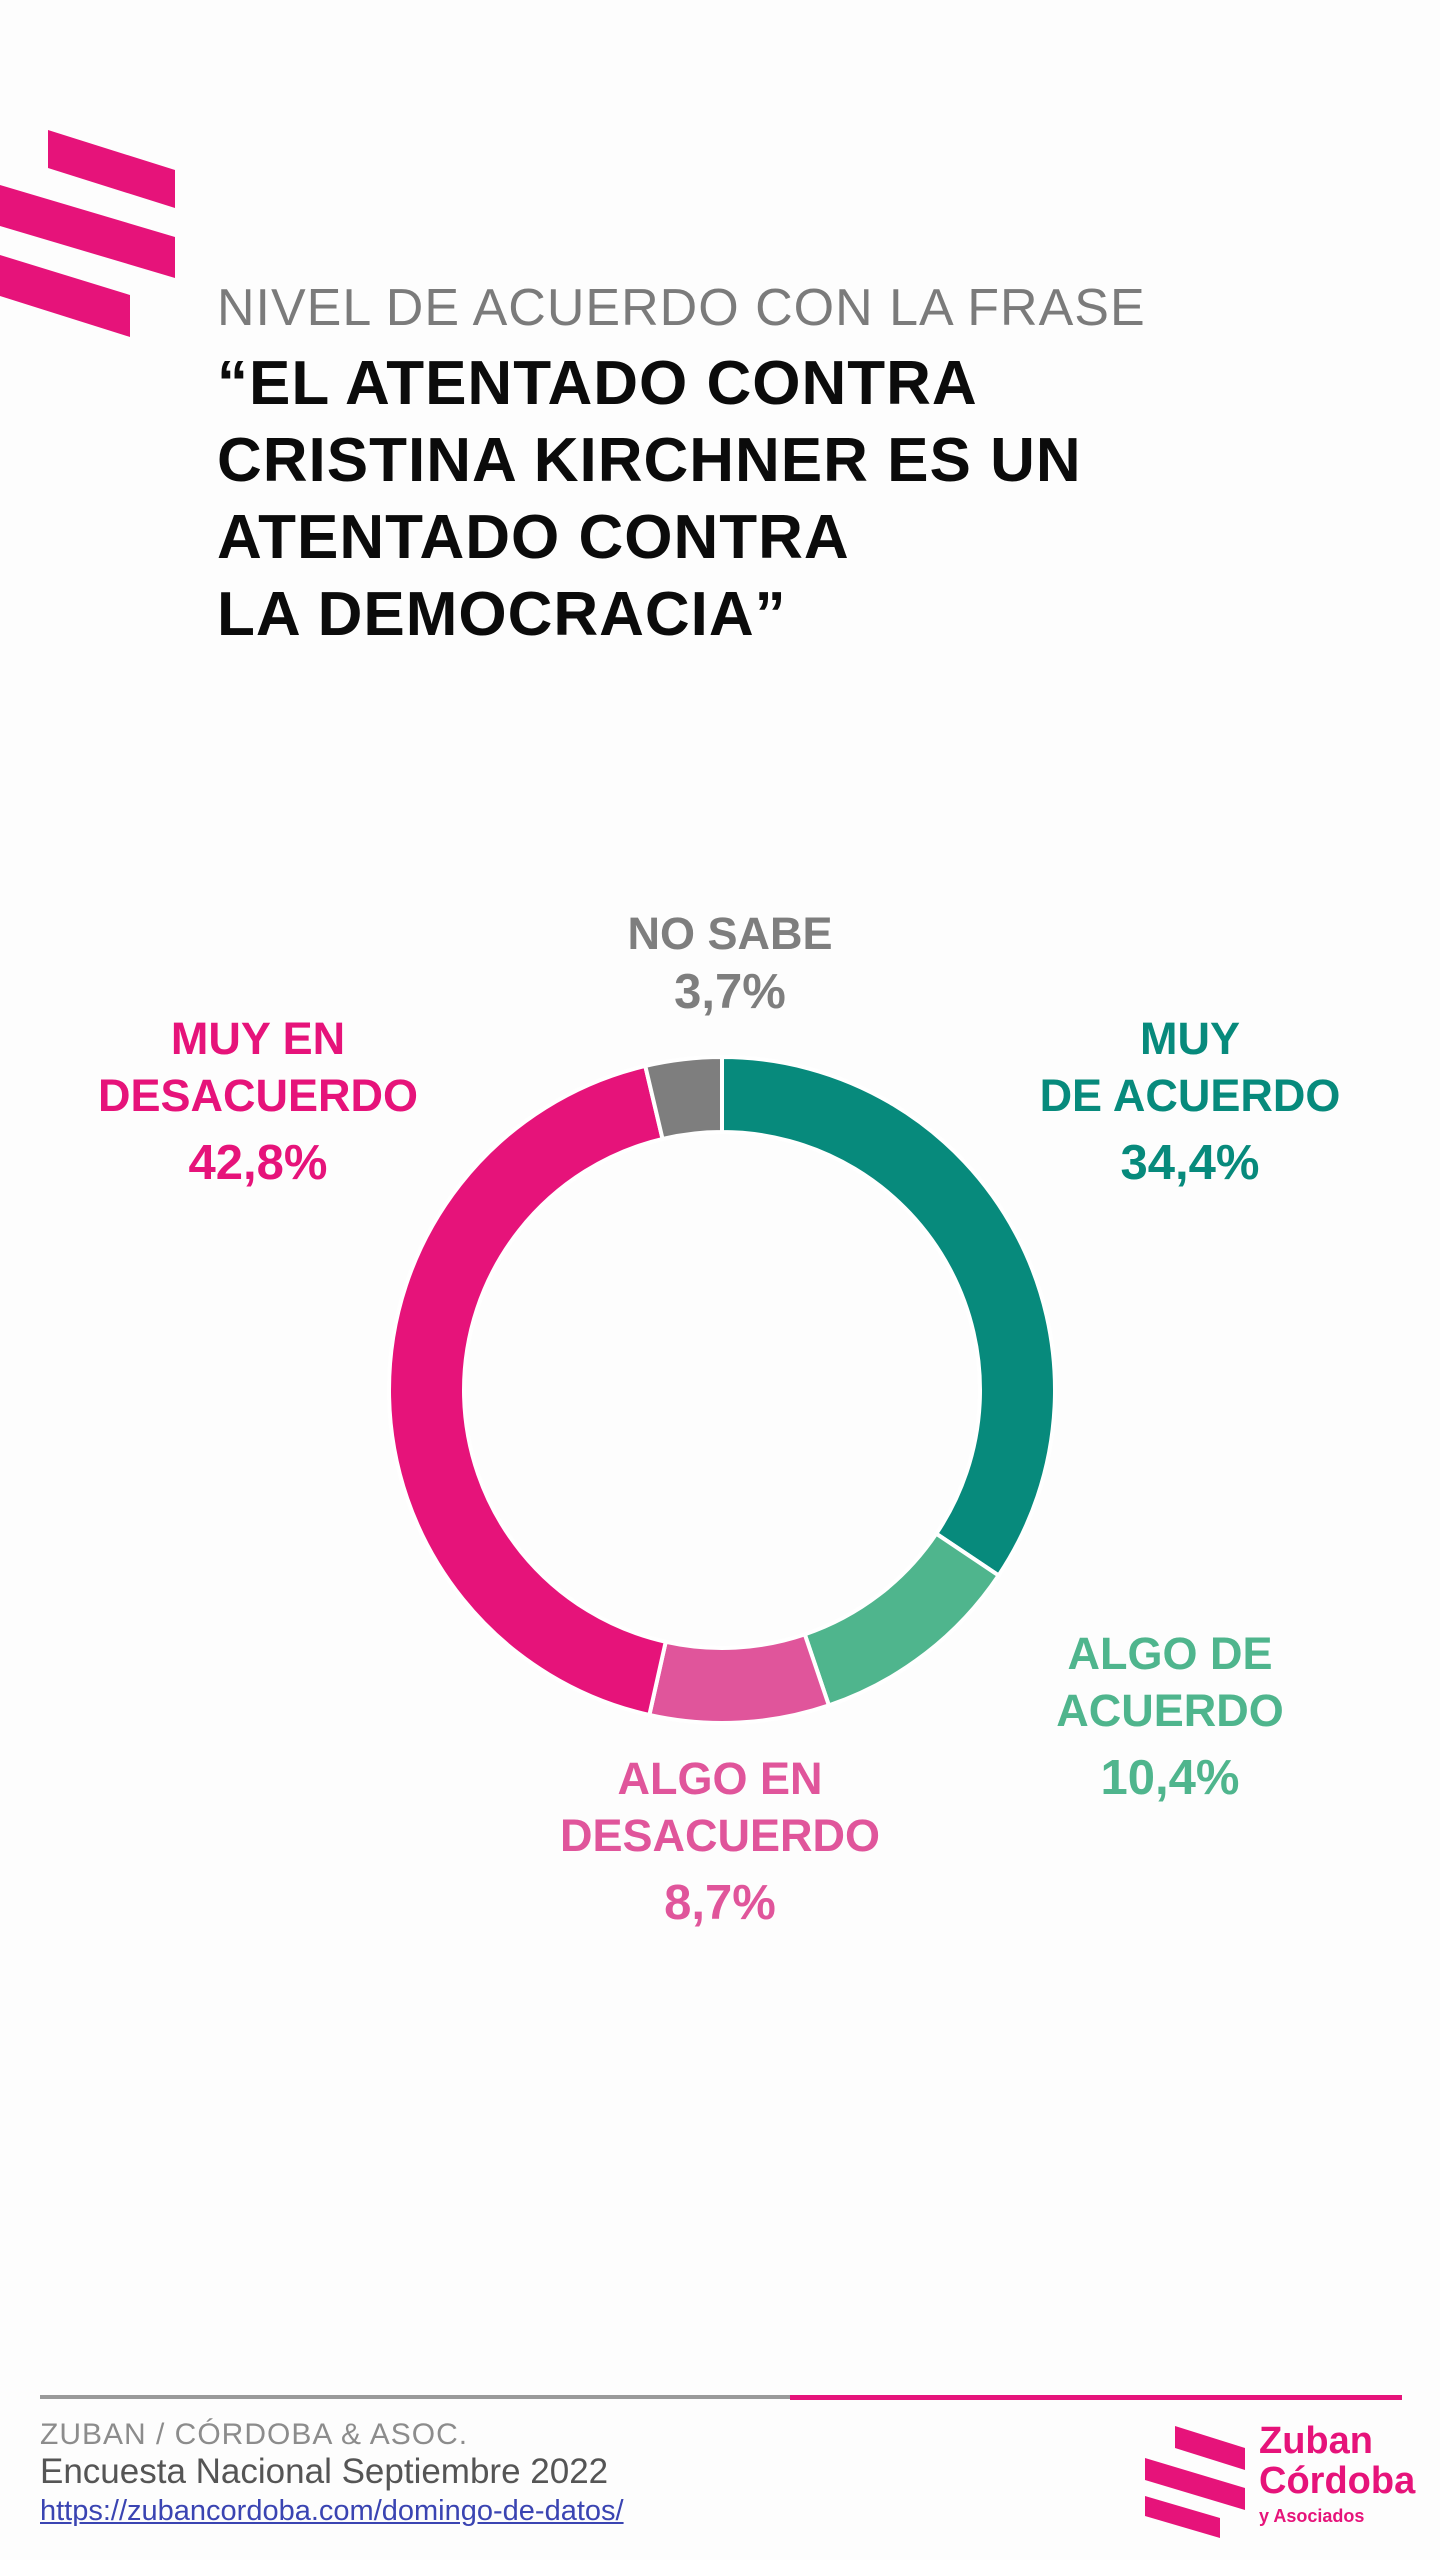 This screenshot has height=2560, width=1440. Describe the element at coordinates (730, 933) in the screenshot. I see `slice-label-text: NO SABE` at that location.